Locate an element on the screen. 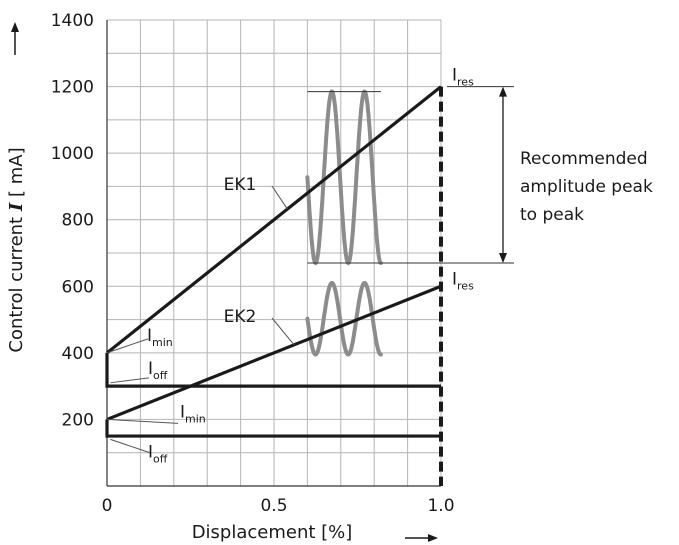 Image resolution: width=679 pixels, height=545 pixels. x-axis-label: Displacement [%] is located at coordinates (272, 532).